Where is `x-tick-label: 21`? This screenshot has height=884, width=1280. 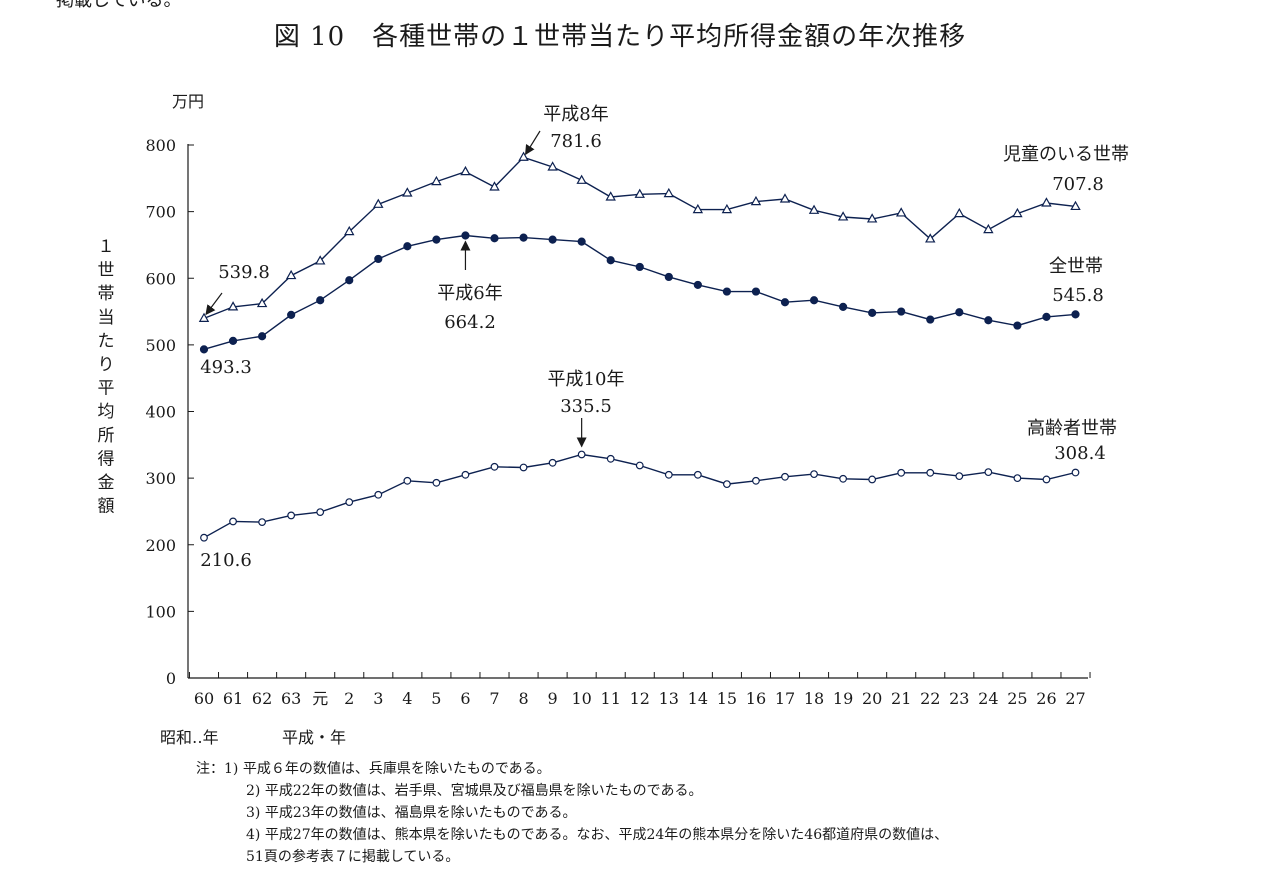 x-tick-label: 21 is located at coordinates (901, 698).